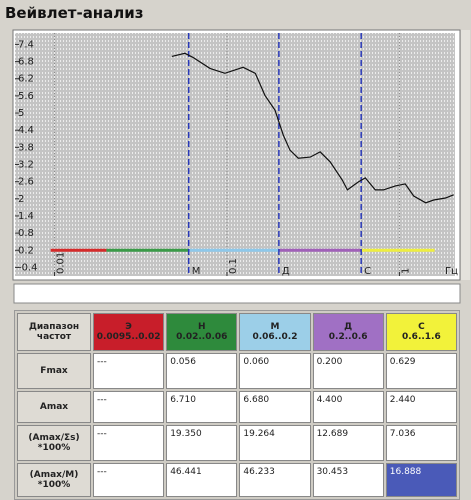 This screenshot has height=500, width=471. Describe the element at coordinates (74, 13) in the screenshot. I see `window-title: Вейвлет-анализ` at that location.